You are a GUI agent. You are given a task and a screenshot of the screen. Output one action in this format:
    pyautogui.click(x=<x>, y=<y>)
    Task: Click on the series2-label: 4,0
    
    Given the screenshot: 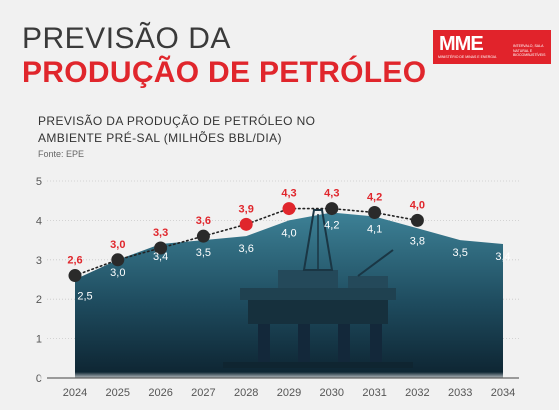 What is the action you would take?
    pyautogui.click(x=288, y=233)
    